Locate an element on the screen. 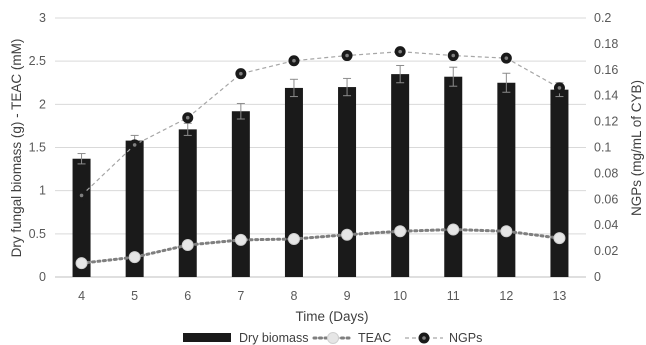 The height and width of the screenshot is (345, 646). right-tick-label: 0.08 is located at coordinates (606, 173).